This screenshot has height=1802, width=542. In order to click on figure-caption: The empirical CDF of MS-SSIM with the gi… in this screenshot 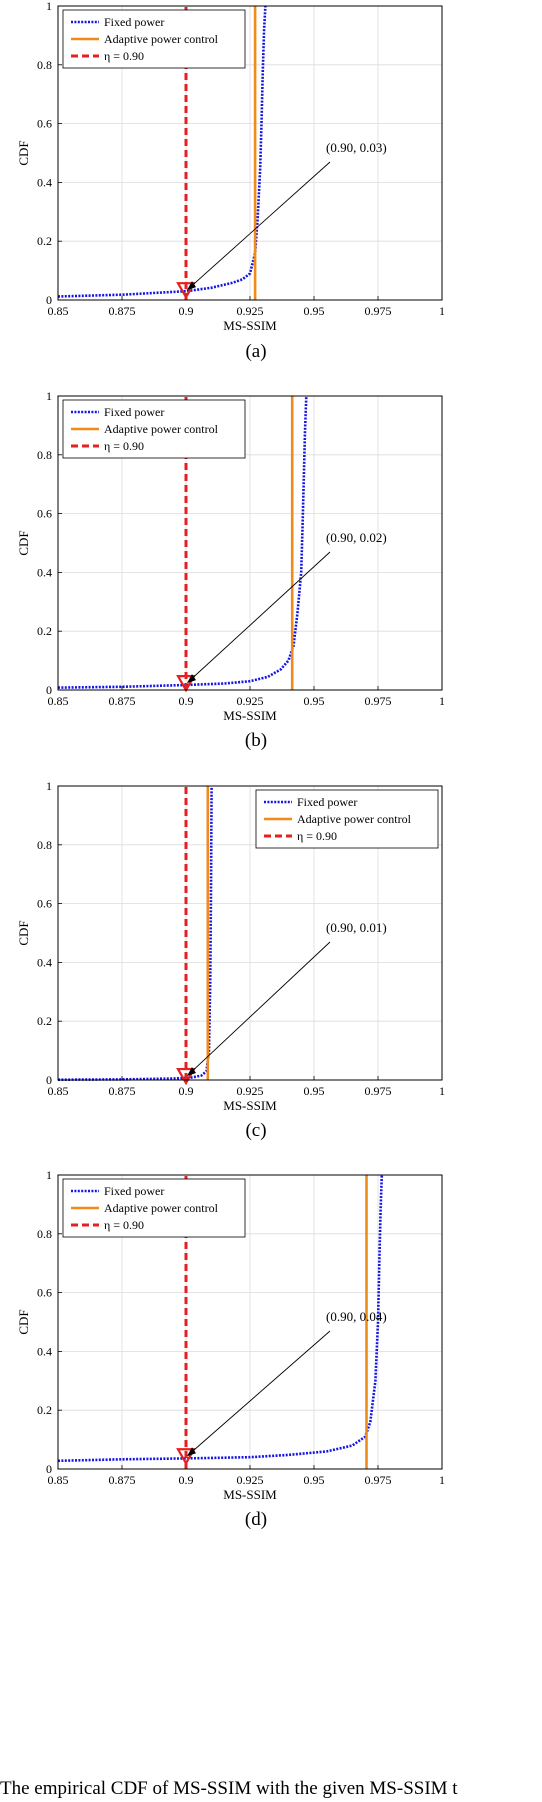, I will do `click(229, 1788)`.